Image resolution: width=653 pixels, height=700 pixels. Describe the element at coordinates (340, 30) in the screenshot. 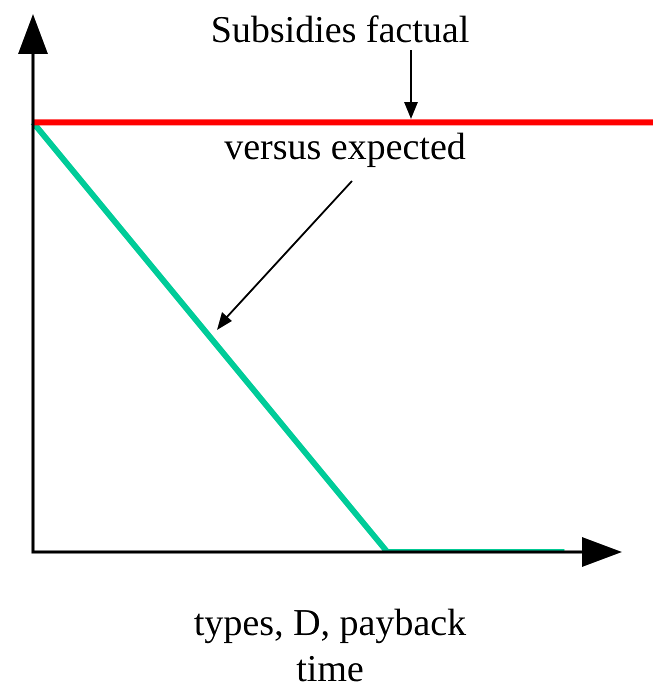

I see `text: Subsidies factual` at that location.